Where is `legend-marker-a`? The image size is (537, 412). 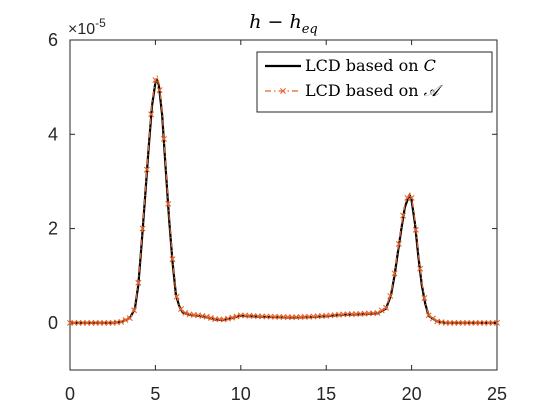
legend-marker-a is located at coordinates (283, 91).